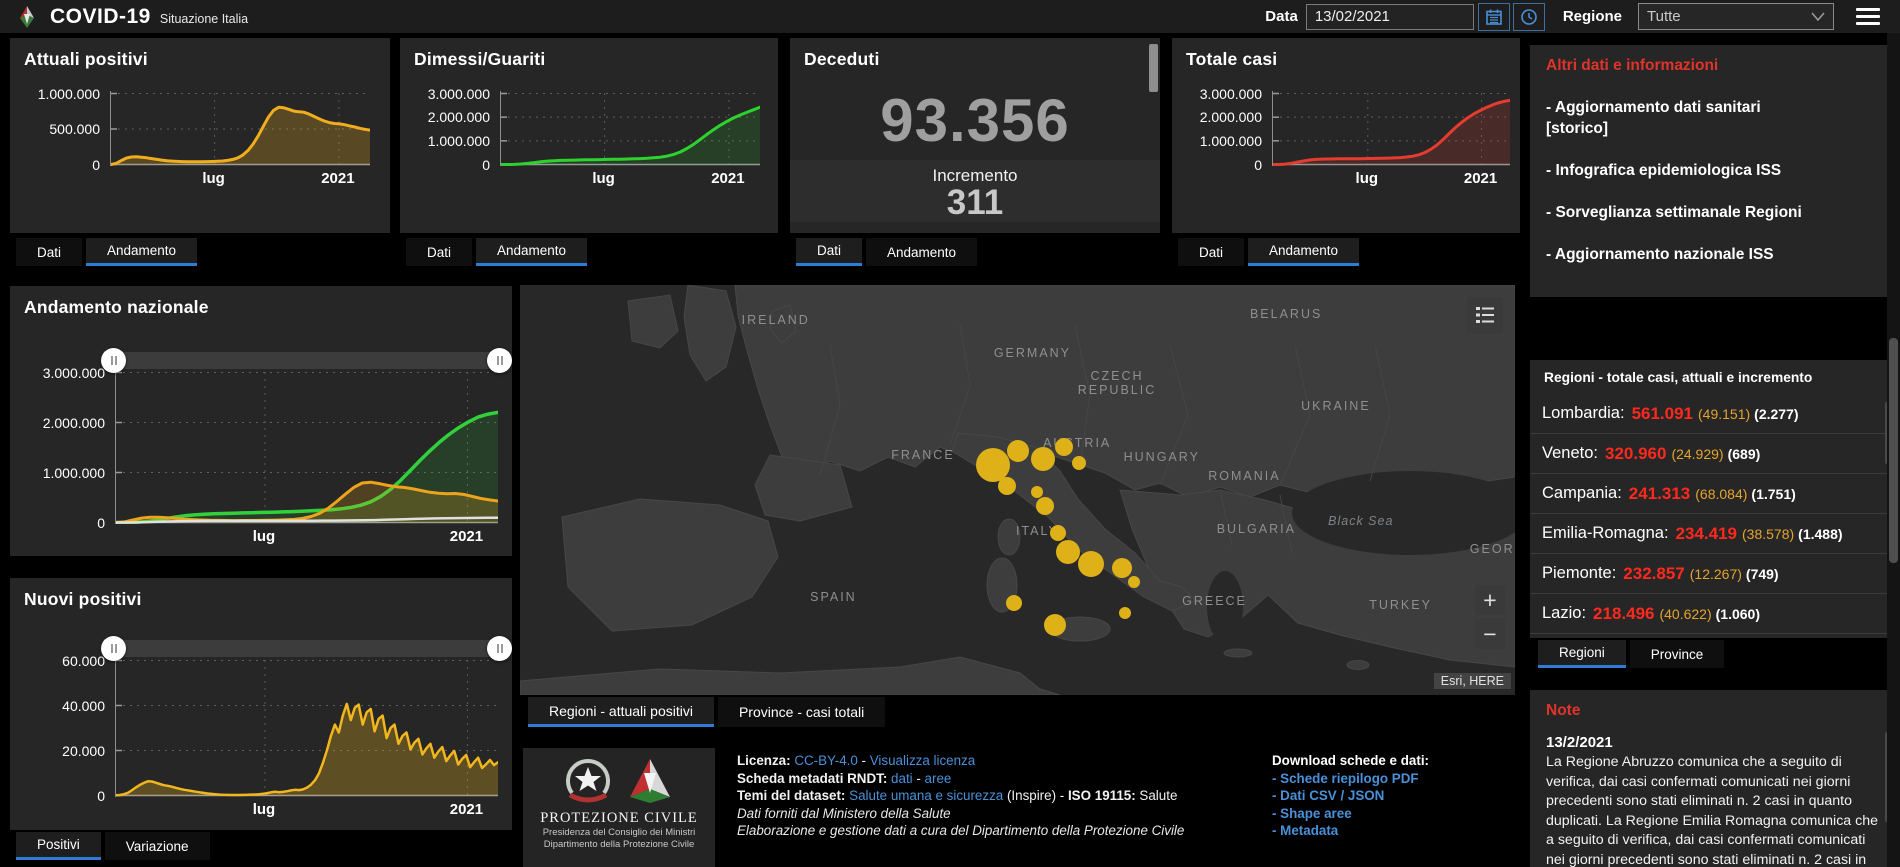 The width and height of the screenshot is (1900, 867). Describe the element at coordinates (1528, 16) in the screenshot. I see `clock-button` at that location.